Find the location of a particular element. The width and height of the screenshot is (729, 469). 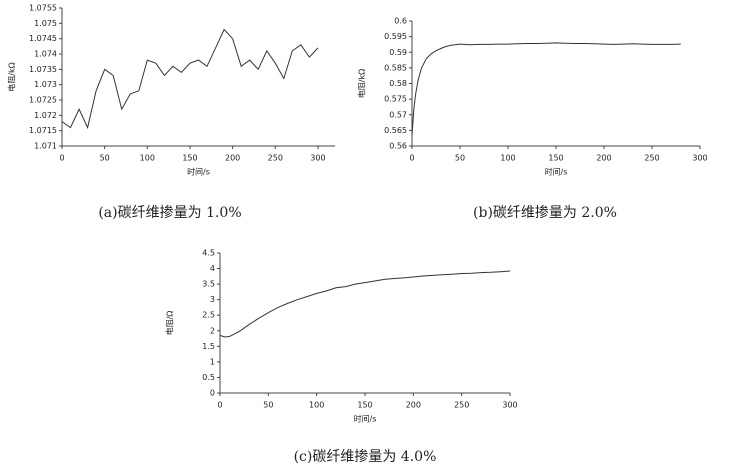

y-tick-label: 1.0755 is located at coordinates (43, 8).